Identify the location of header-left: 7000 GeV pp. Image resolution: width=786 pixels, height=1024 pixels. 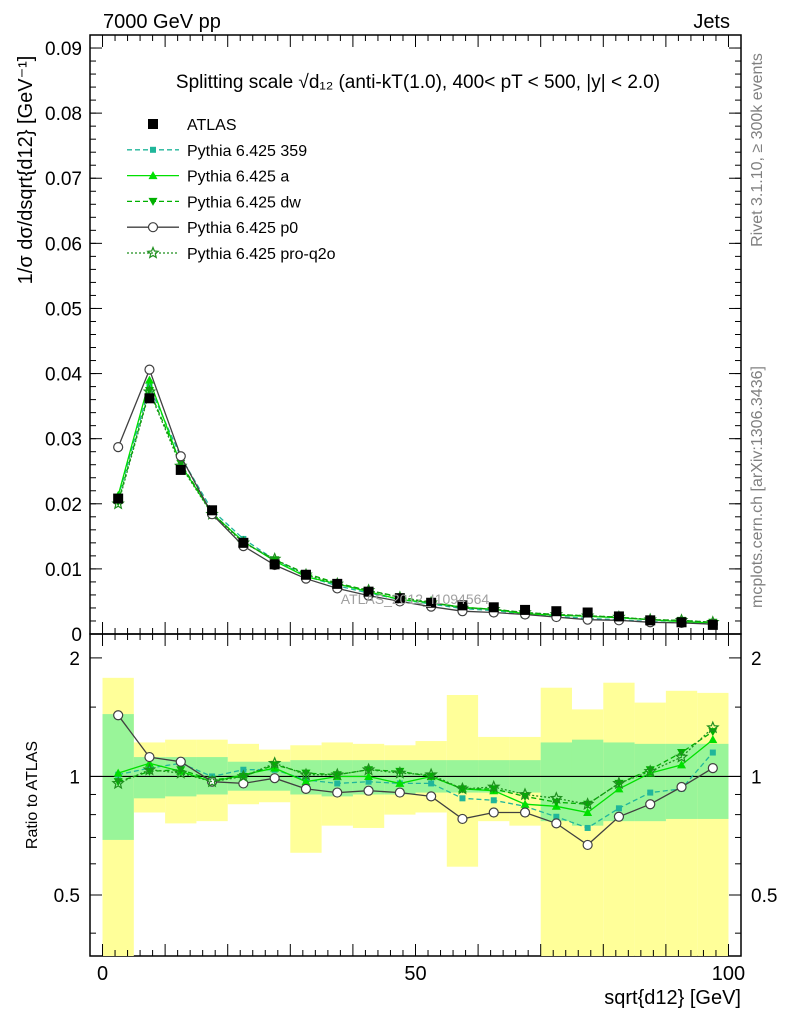
(162, 22).